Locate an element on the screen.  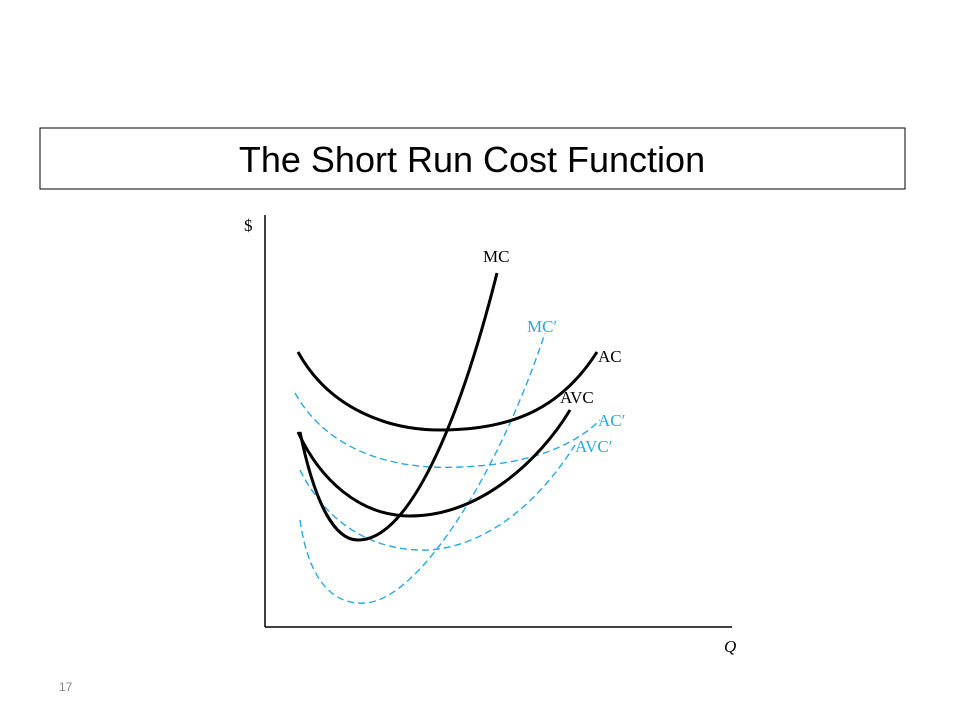
curve-ac-prime is located at coordinates (447, 430).